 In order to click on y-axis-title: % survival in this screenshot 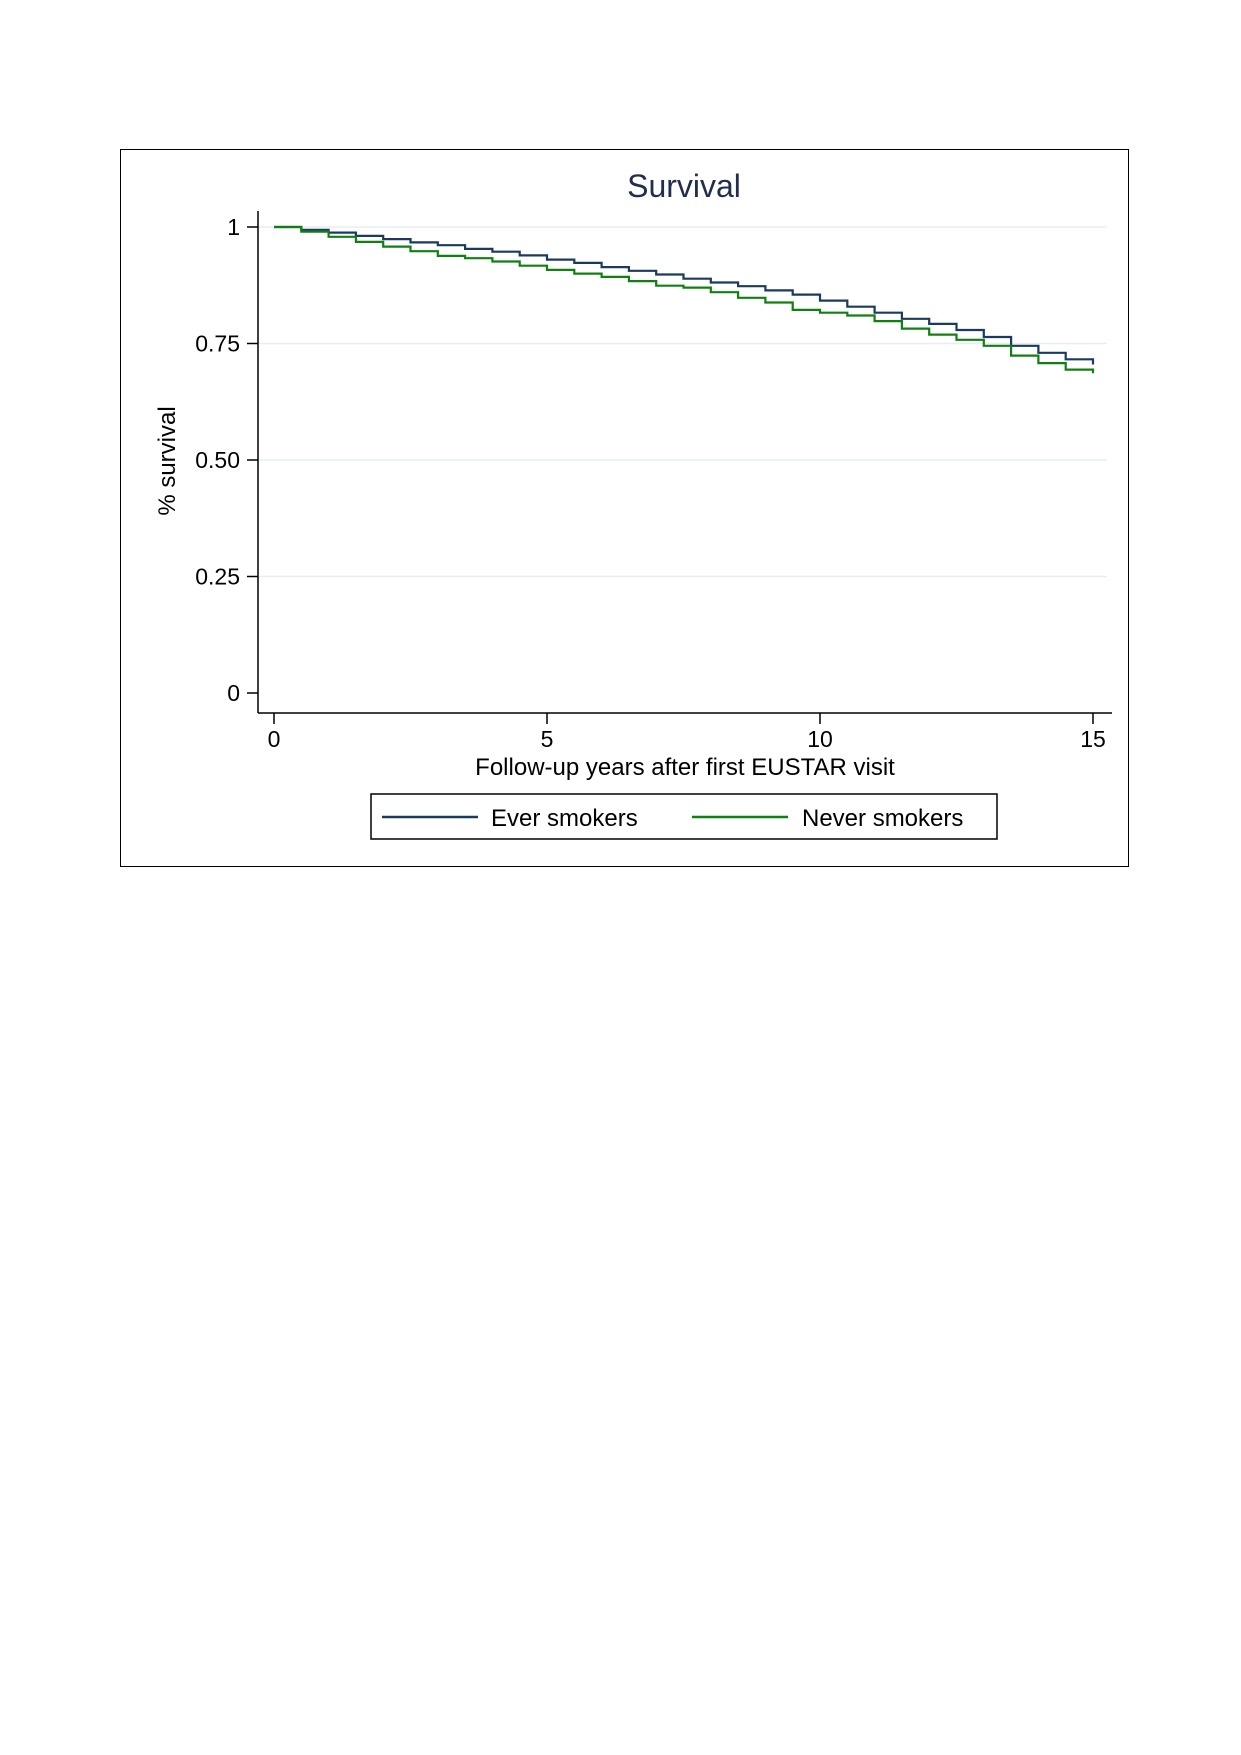, I will do `click(167, 460)`.